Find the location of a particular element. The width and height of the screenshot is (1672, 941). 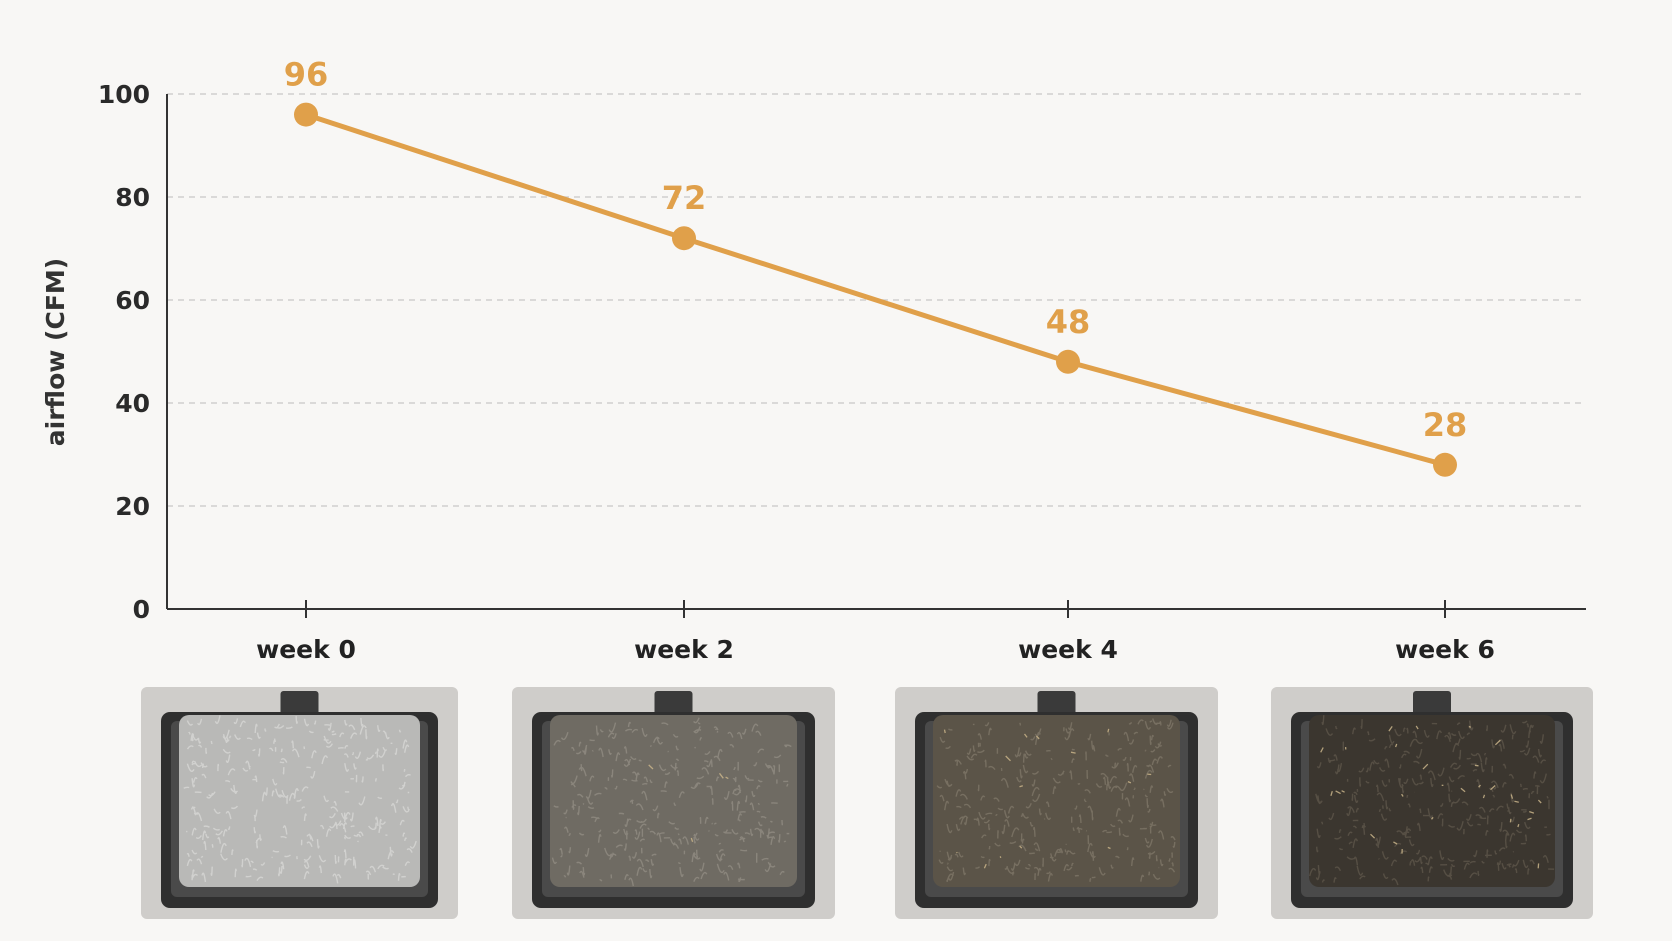

x-tick-label: week 0 is located at coordinates (306, 649).